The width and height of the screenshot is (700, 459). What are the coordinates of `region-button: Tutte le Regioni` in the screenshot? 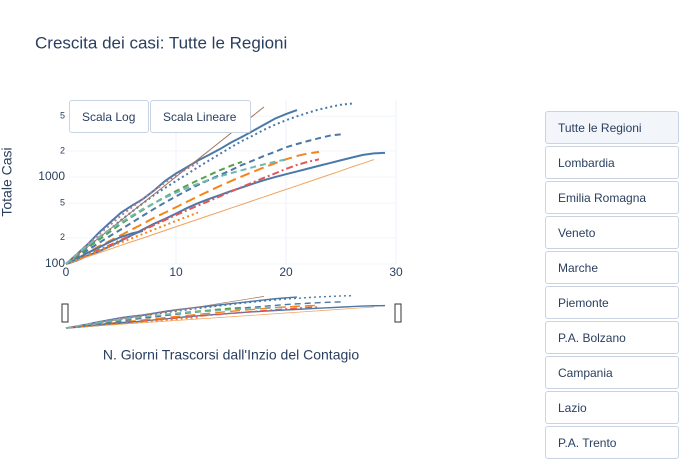 It's located at (612, 127).